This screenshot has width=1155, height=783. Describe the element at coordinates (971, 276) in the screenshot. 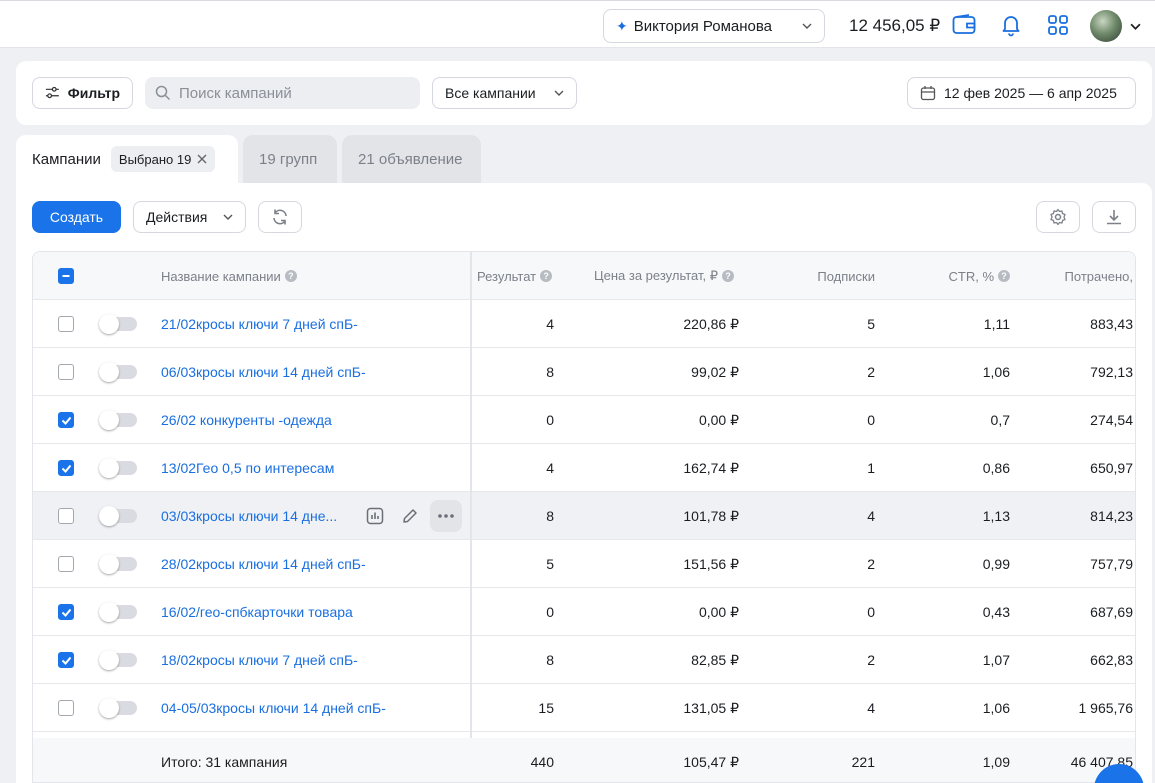

I see `col-ctr-label: CTR, %` at that location.